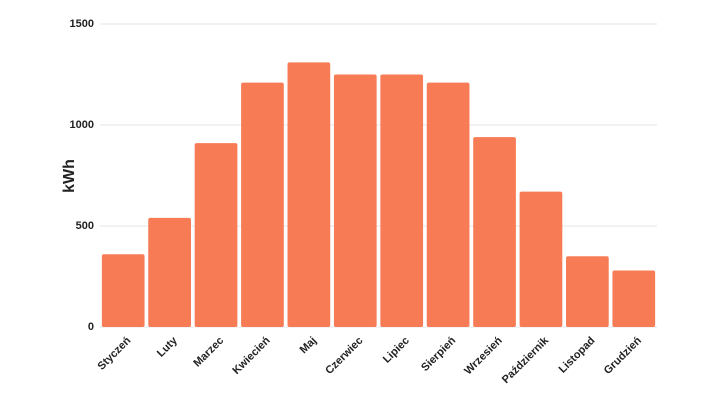 The width and height of the screenshot is (718, 400). I want to click on y-tick-label: 1000, so click(82, 125).